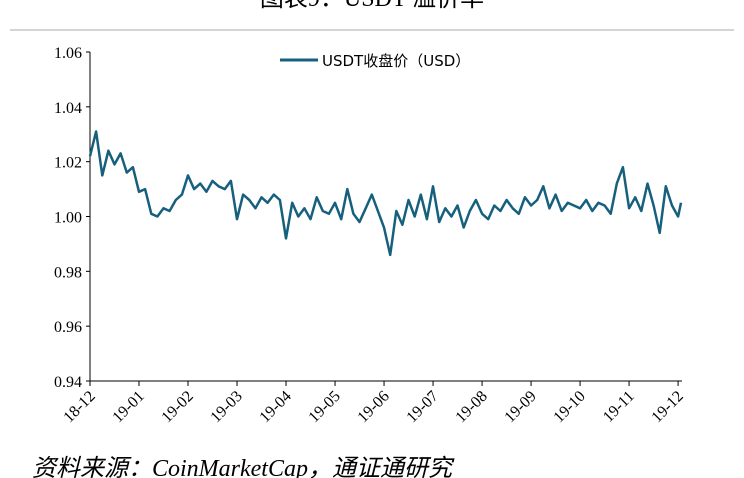 The image size is (744, 478). What do you see at coordinates (396, 61) in the screenshot?
I see `legend-label: USDT收盘价（USD）` at bounding box center [396, 61].